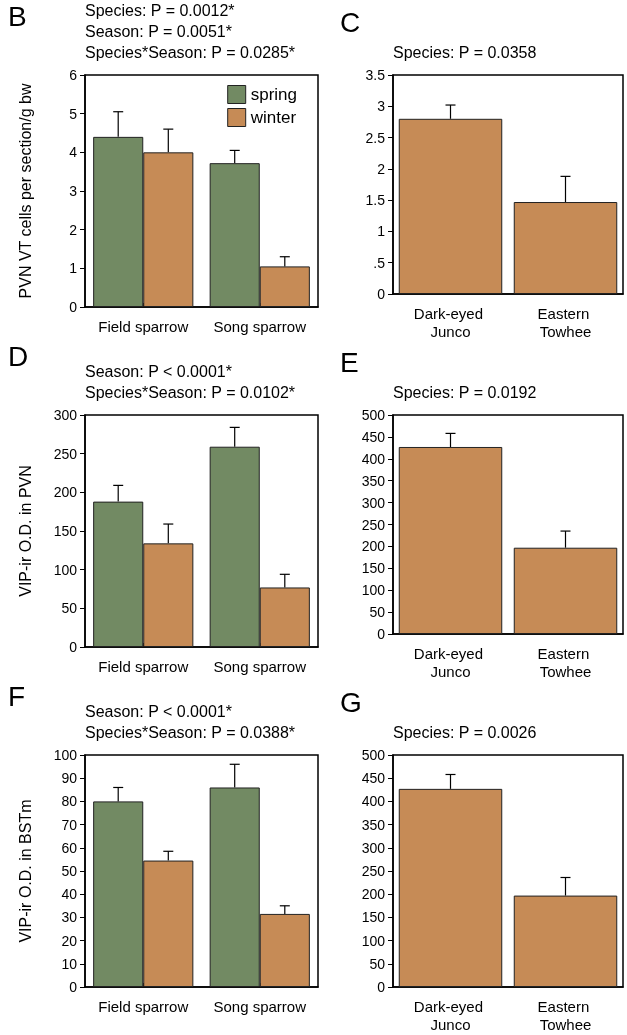 The height and width of the screenshot is (1035, 627). I want to click on y-tick-label: 60, so click(69, 847).